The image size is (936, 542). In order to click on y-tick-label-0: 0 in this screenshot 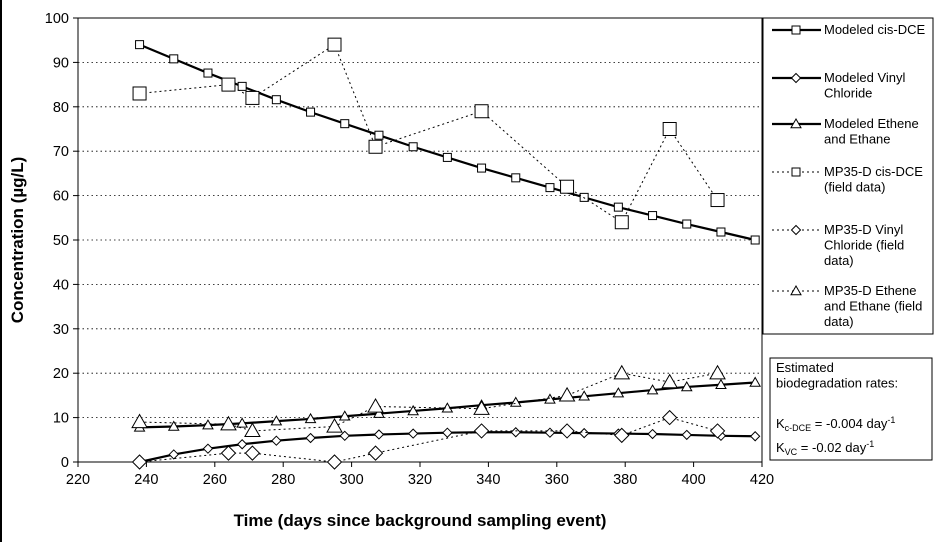, I will do `click(65, 463)`.